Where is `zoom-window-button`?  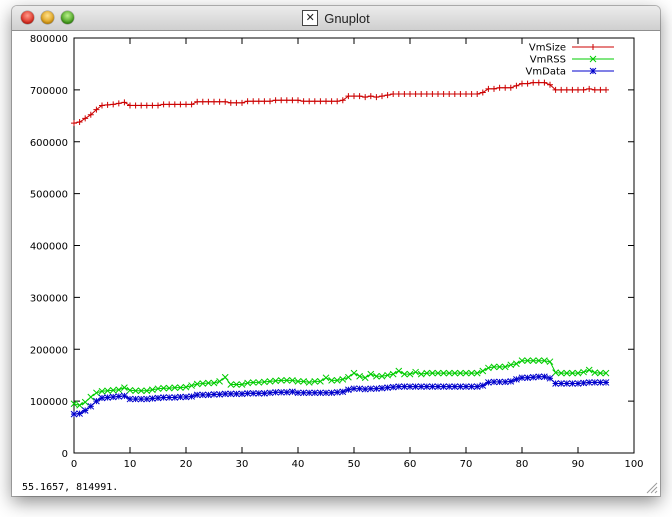
zoom-window-button is located at coordinates (67, 17).